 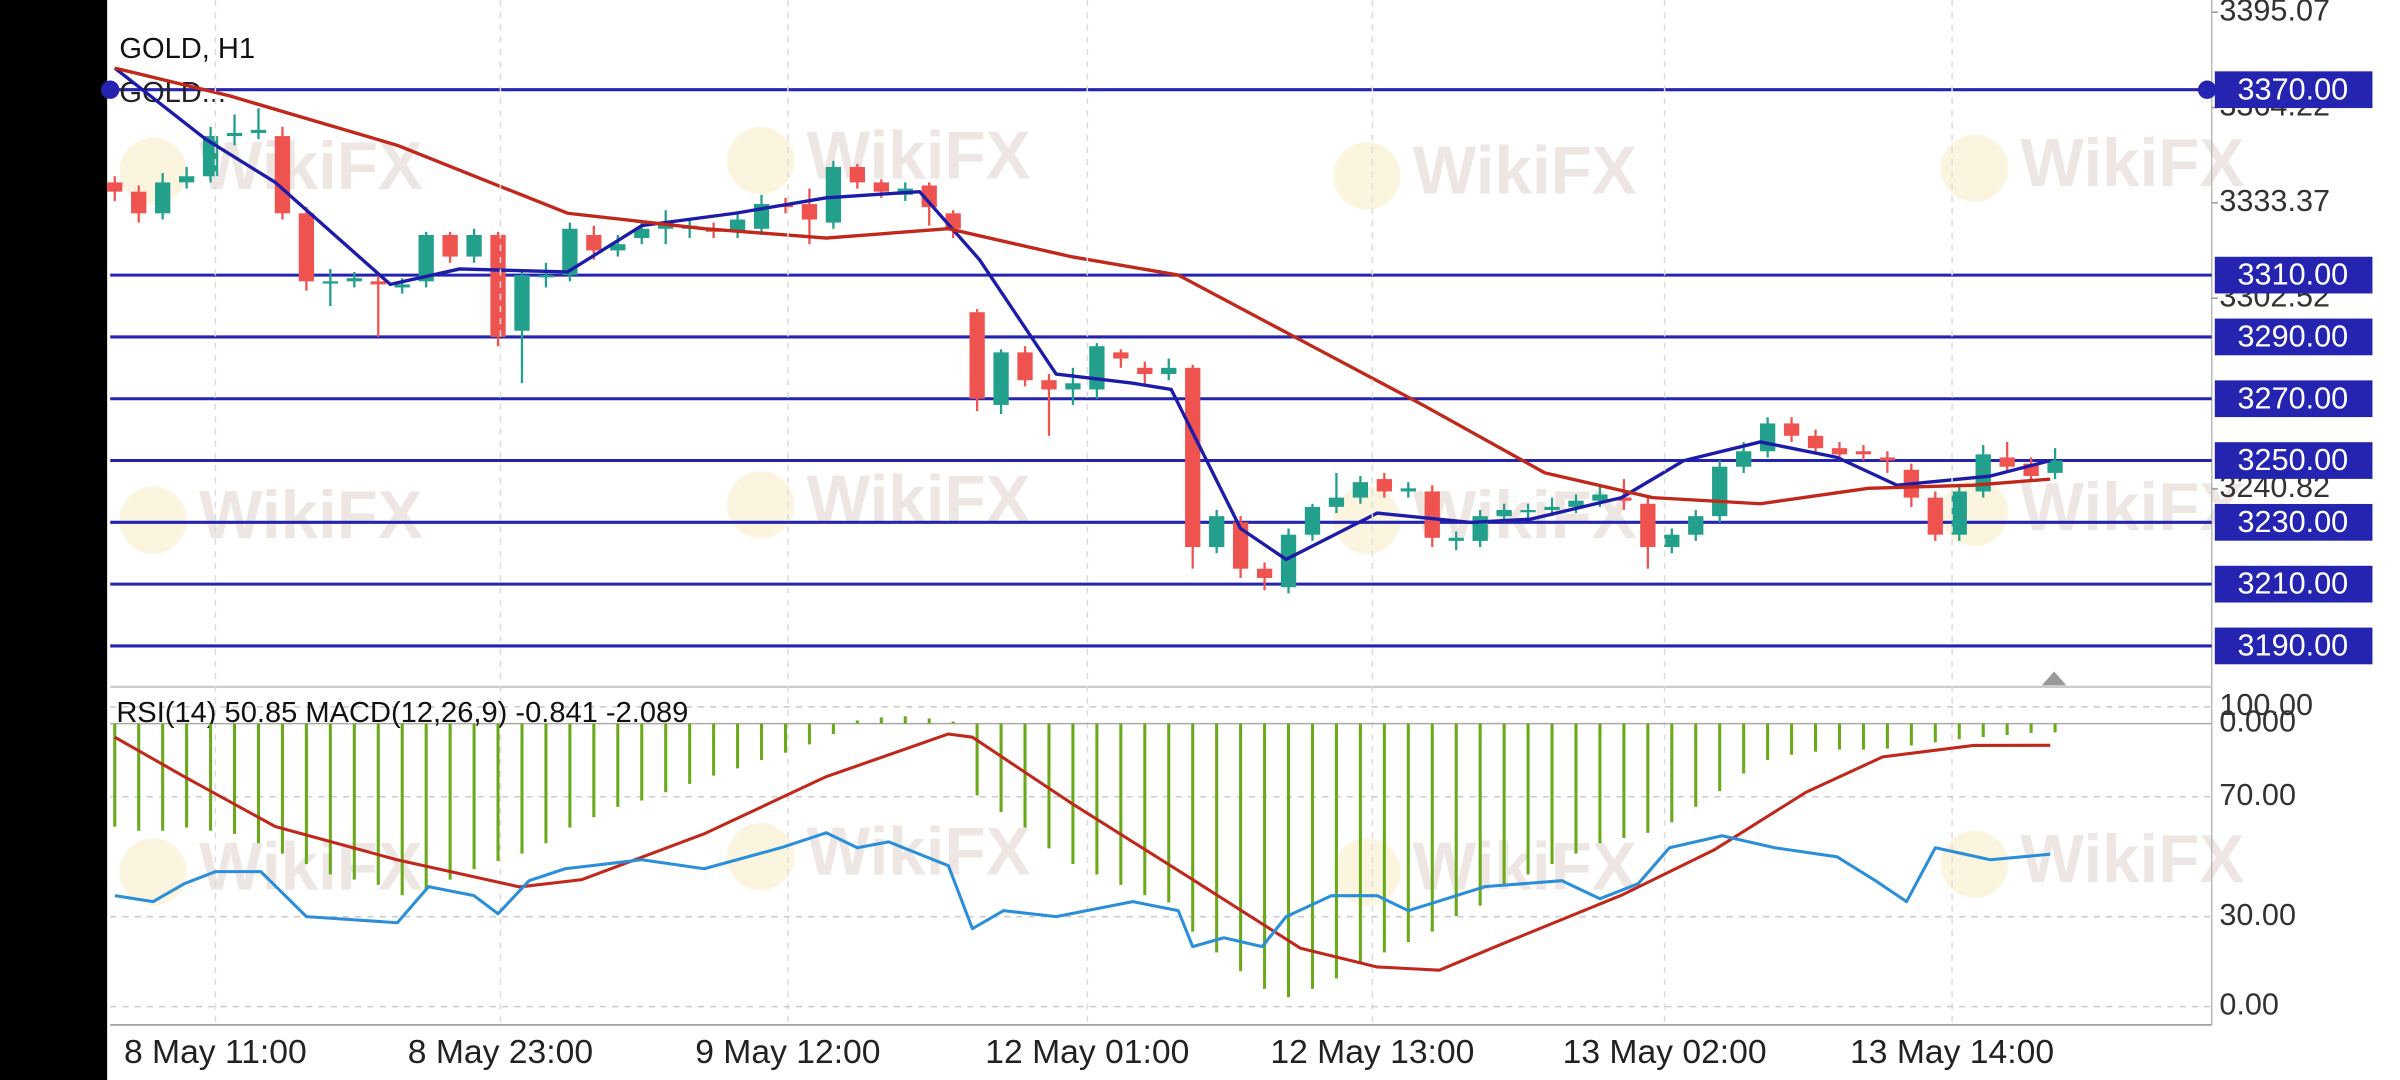 I want to click on level-label: 3230.00, so click(x=2293, y=522).